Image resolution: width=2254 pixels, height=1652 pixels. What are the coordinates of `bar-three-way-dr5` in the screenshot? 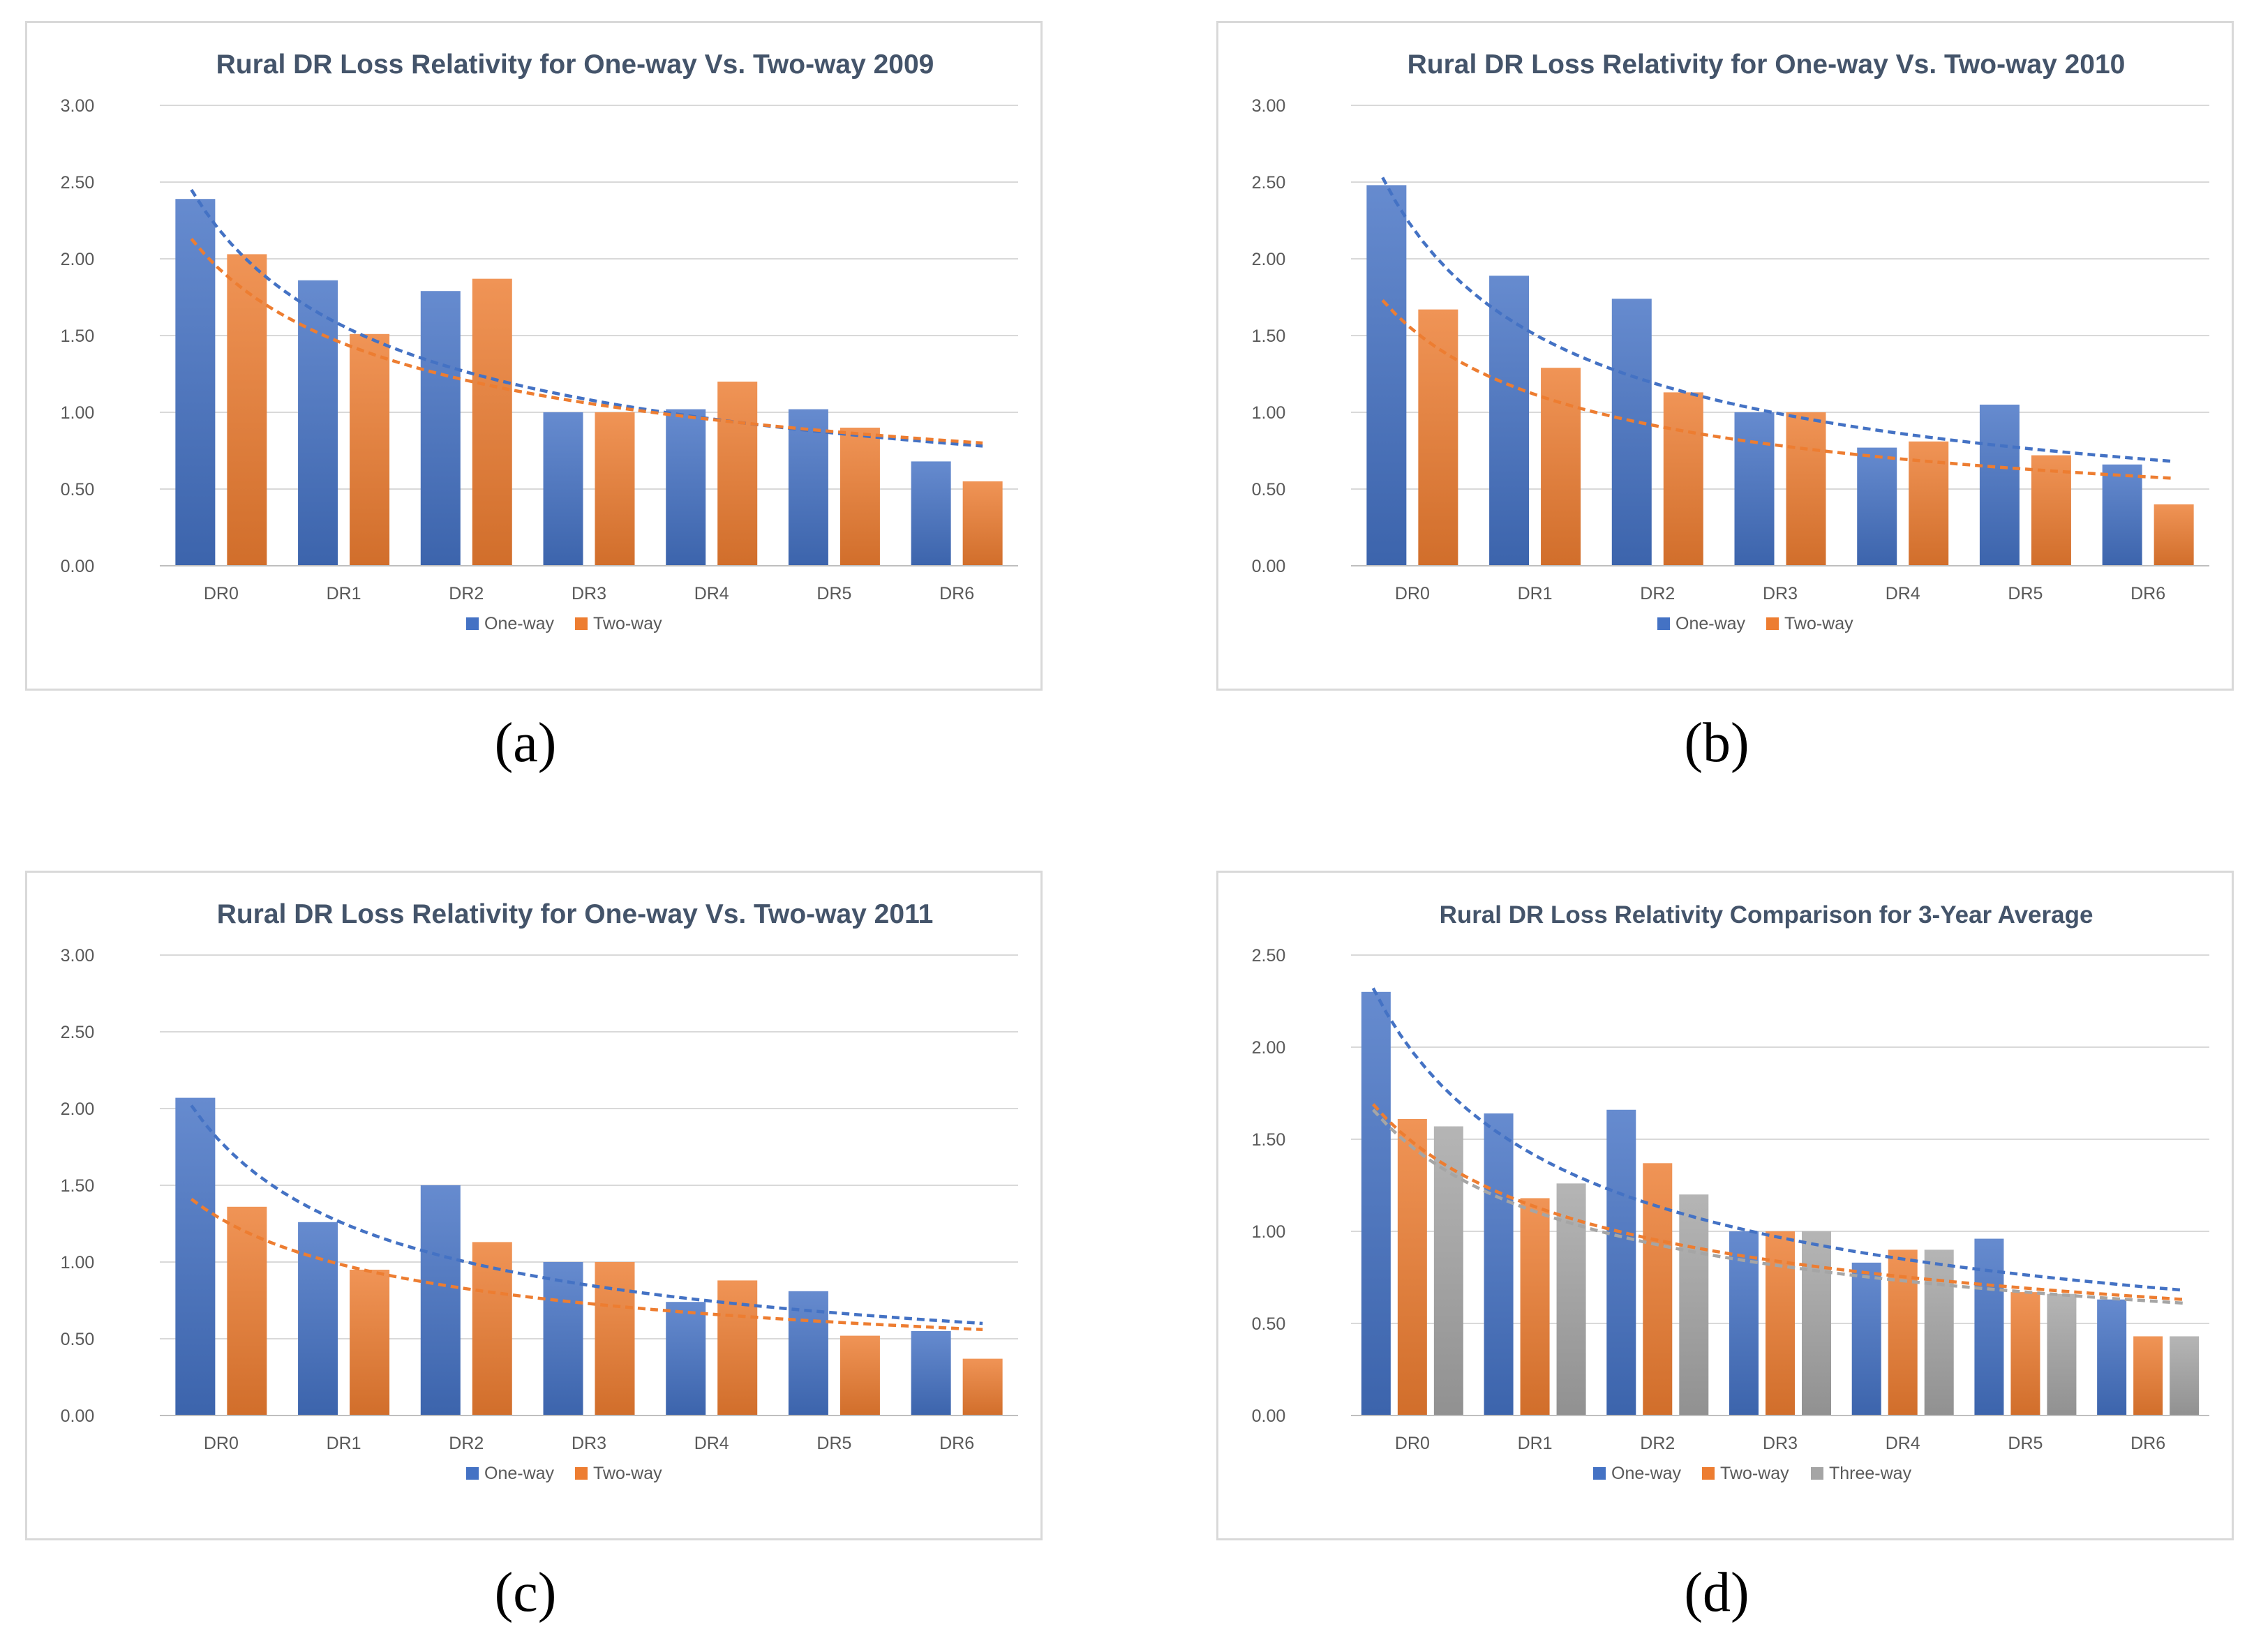 It's located at (2062, 1354).